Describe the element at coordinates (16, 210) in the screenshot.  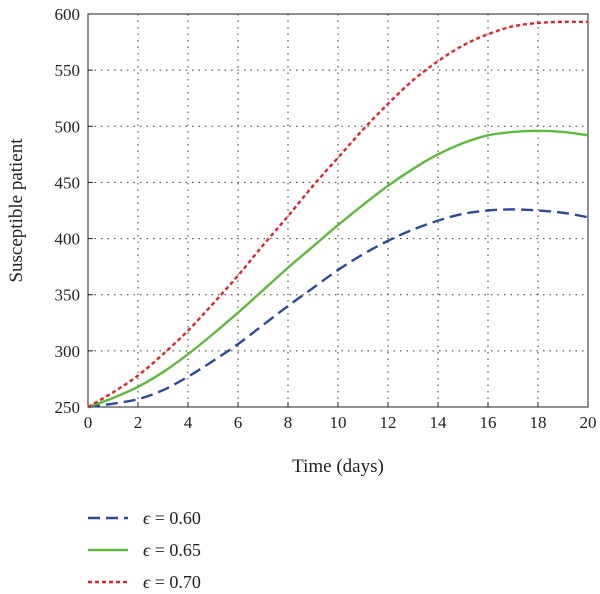
I see `y-axis-title: Susceptible patient` at that location.